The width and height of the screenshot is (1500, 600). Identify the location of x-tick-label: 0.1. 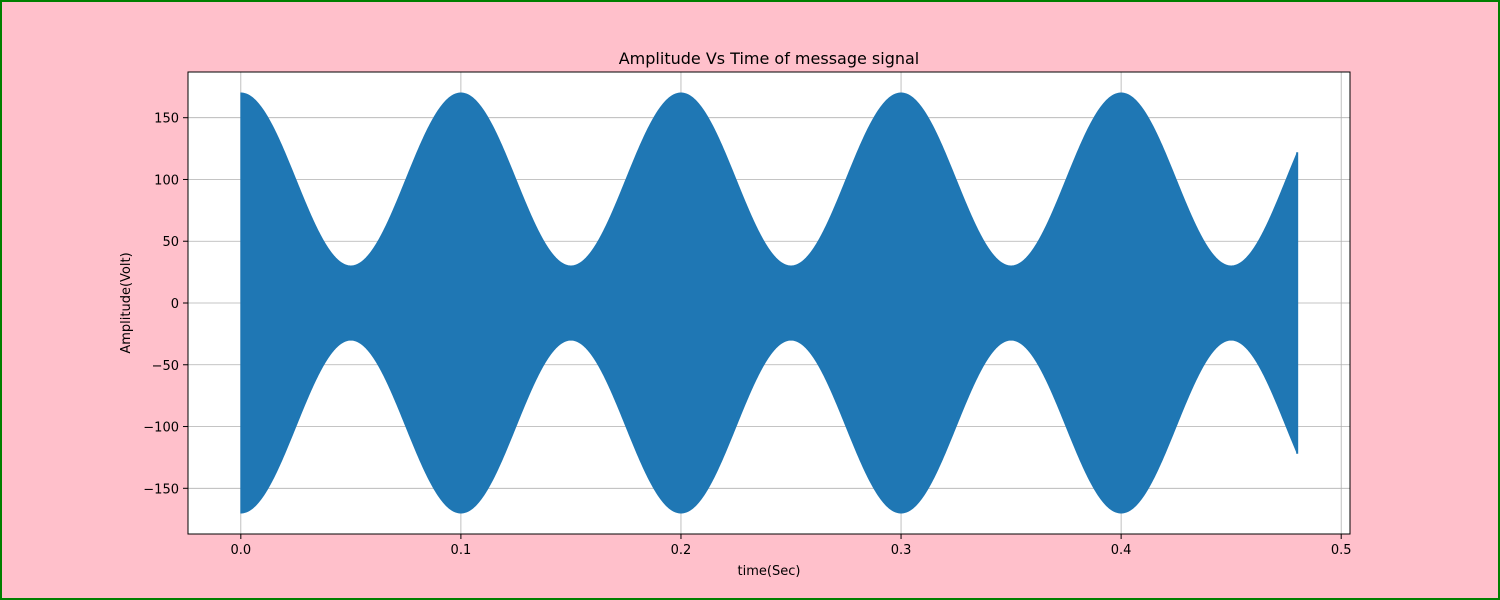
(461, 550).